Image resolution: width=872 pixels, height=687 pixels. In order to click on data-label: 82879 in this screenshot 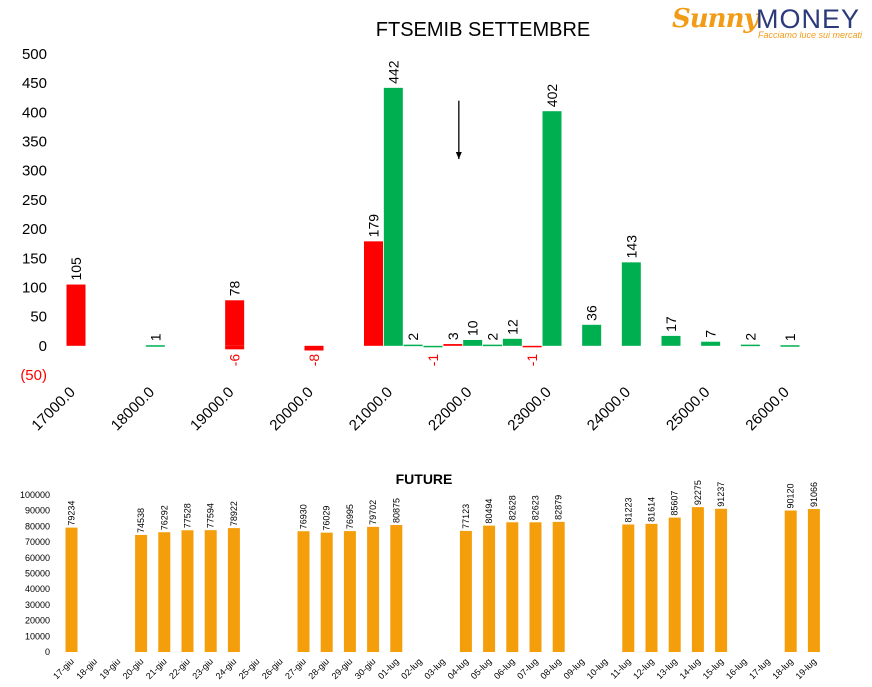, I will do `click(559, 507)`.